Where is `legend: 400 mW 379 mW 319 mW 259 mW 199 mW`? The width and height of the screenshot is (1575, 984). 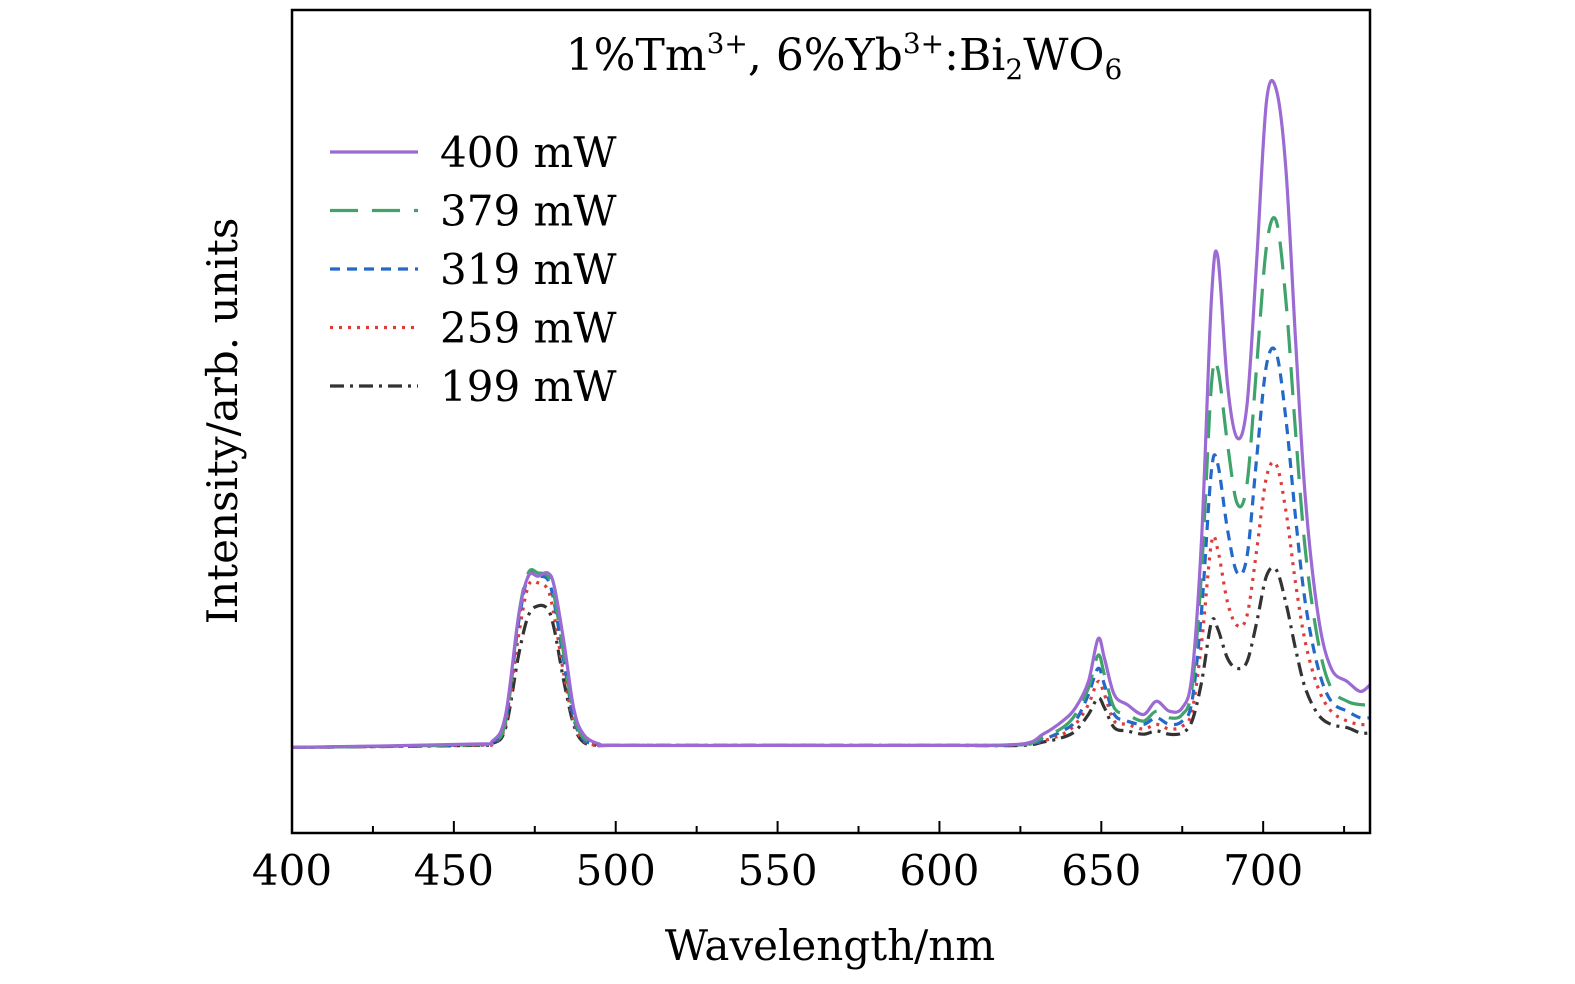 legend: 400 mW 379 mW 319 mW 259 mW 199 mW is located at coordinates (473, 269).